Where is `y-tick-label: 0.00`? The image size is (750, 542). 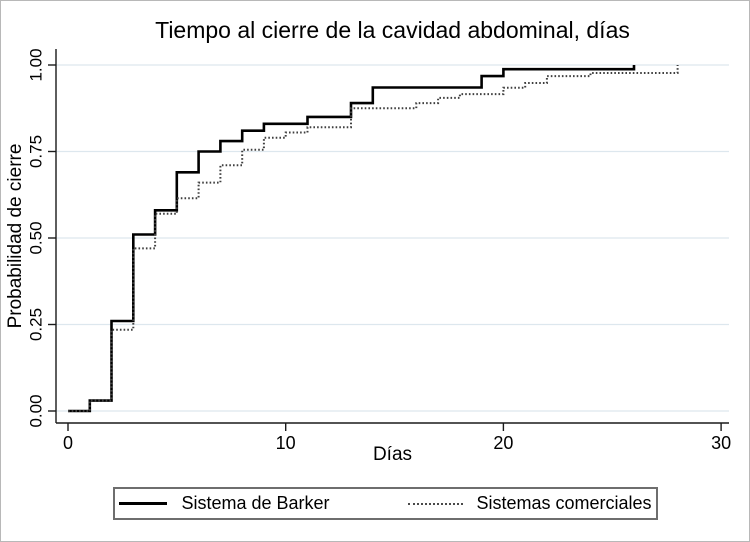 y-tick-label: 0.00 is located at coordinates (35, 410).